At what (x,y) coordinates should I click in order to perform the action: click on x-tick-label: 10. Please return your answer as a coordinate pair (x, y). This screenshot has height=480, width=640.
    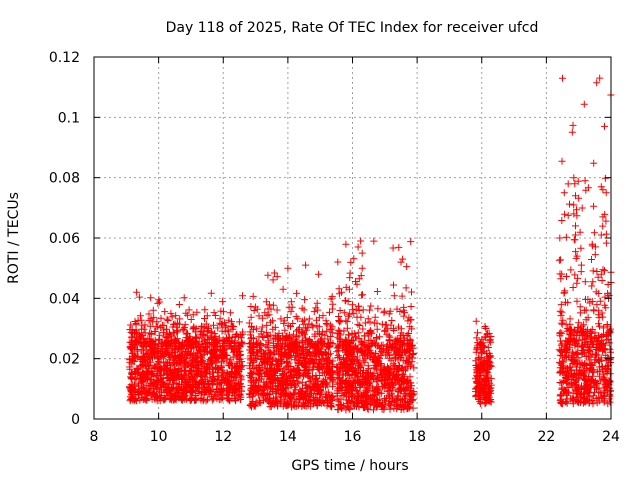
    Looking at the image, I should click on (159, 437).